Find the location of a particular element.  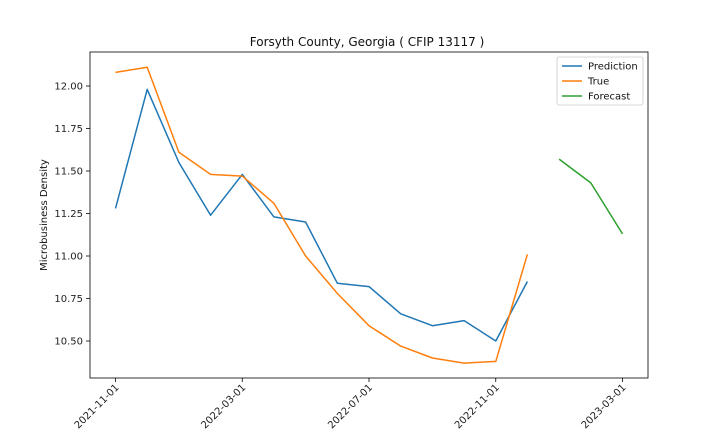

y-tick-label: 11.75 is located at coordinates (68, 129).